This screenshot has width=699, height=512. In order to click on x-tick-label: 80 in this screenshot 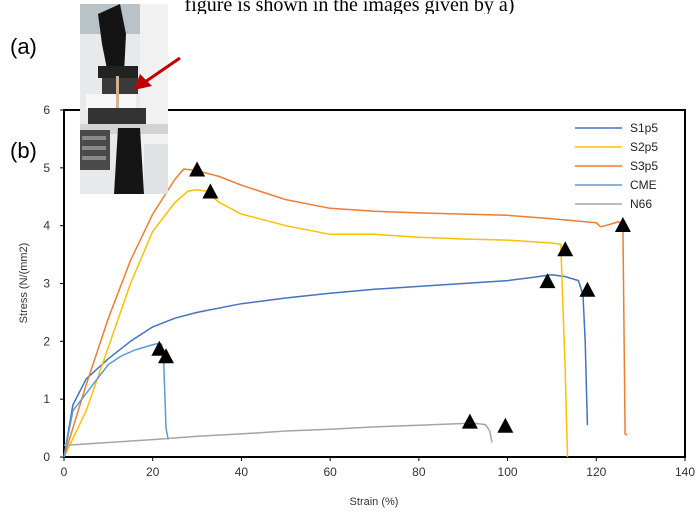, I will do `click(419, 472)`.